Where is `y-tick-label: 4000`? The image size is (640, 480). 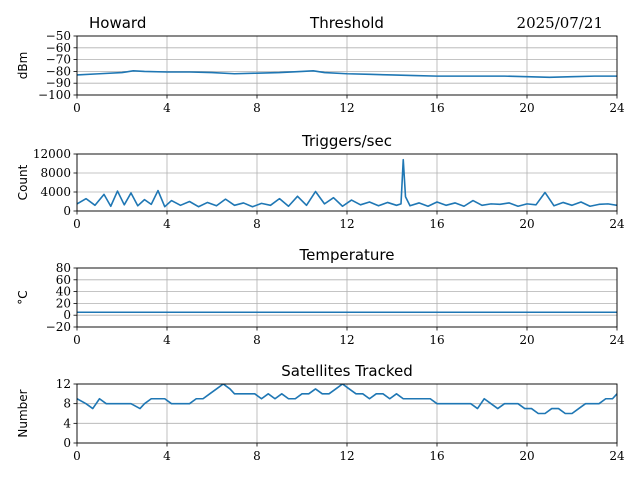
y-tick-label: 4000 is located at coordinates (55, 192).